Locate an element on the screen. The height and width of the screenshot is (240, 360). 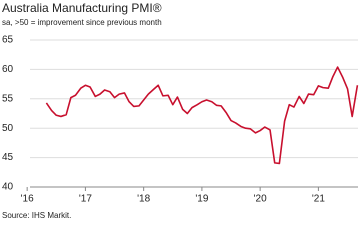
x-tick-label: '20 is located at coordinates (260, 199).